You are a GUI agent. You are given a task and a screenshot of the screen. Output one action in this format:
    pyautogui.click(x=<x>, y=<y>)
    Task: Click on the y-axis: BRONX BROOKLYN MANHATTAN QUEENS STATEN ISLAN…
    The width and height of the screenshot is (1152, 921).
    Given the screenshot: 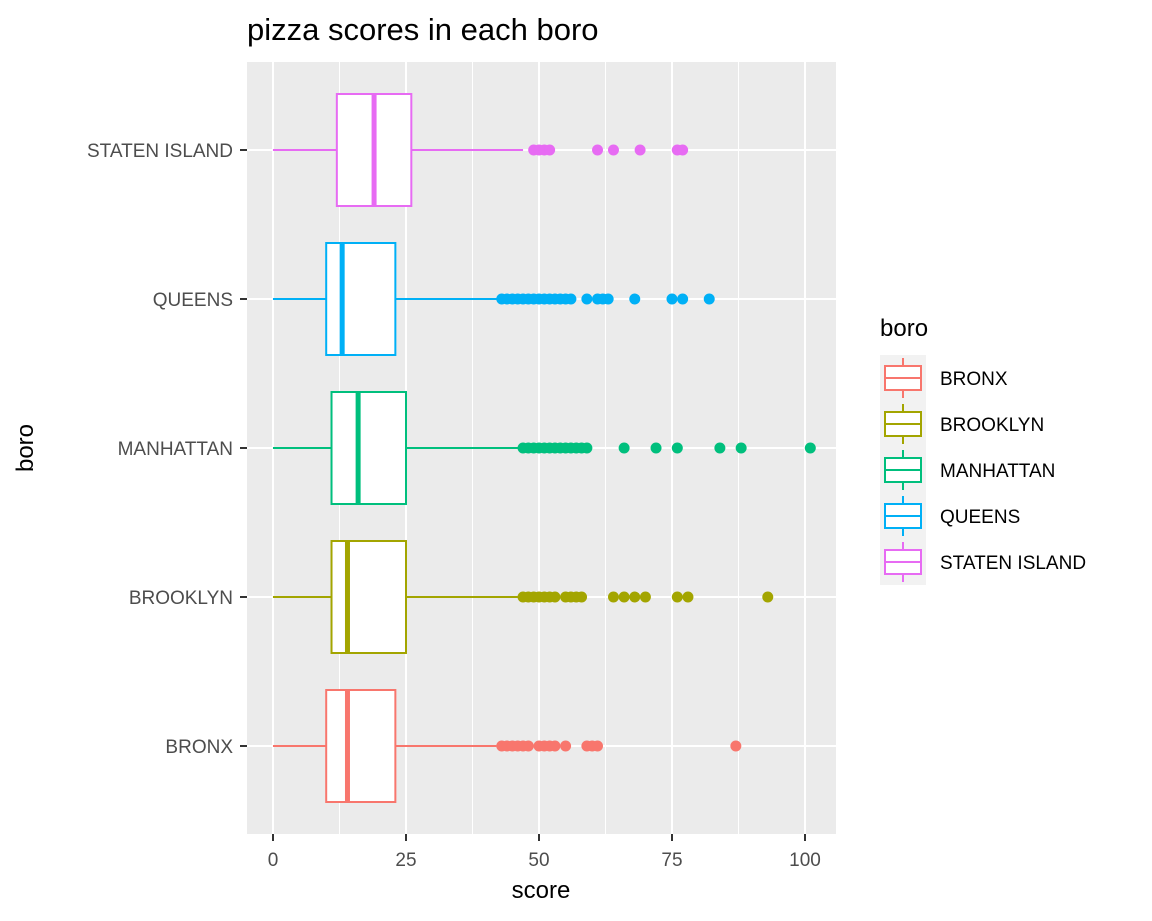 What is the action you would take?
    pyautogui.click(x=167, y=449)
    